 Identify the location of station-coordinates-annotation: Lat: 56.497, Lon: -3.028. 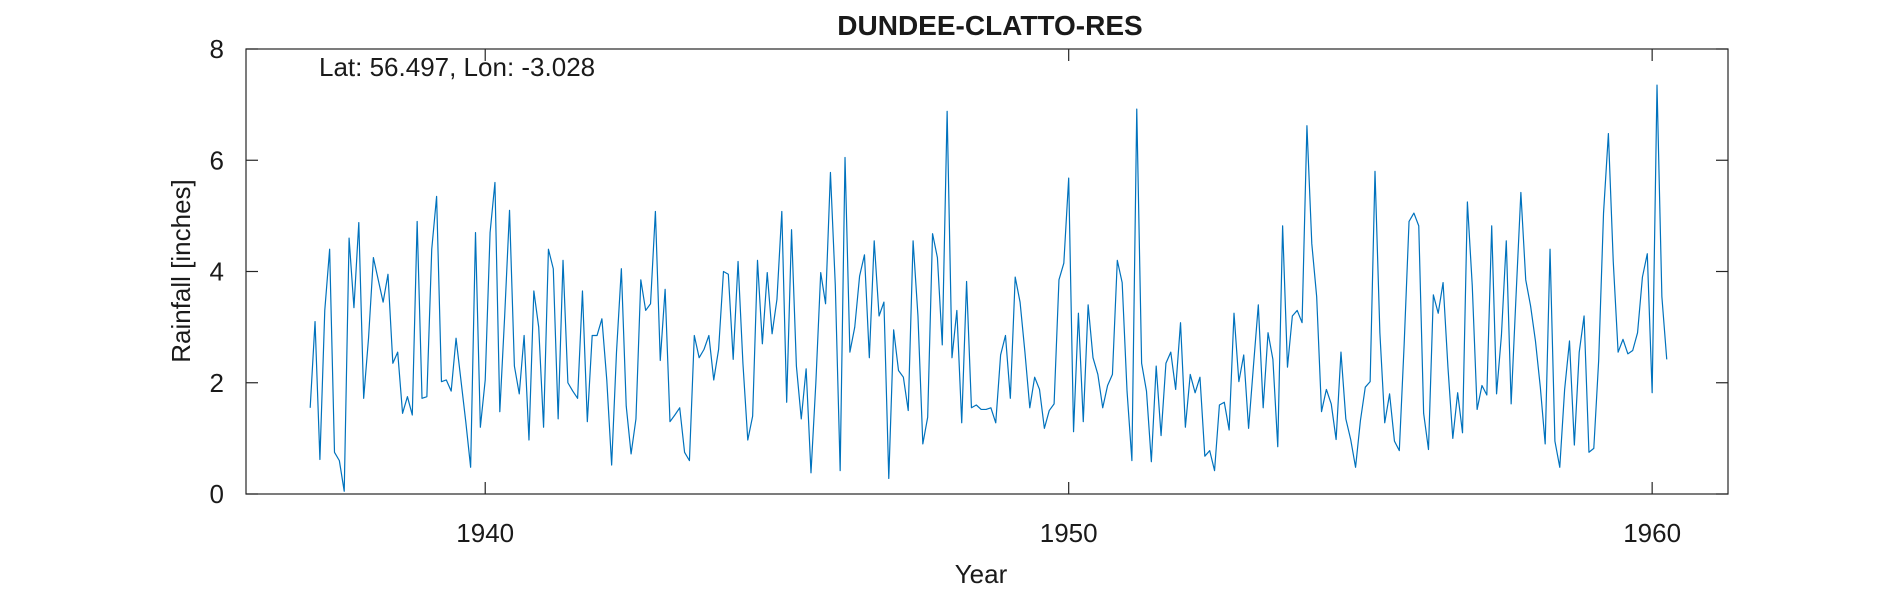
(457, 67).